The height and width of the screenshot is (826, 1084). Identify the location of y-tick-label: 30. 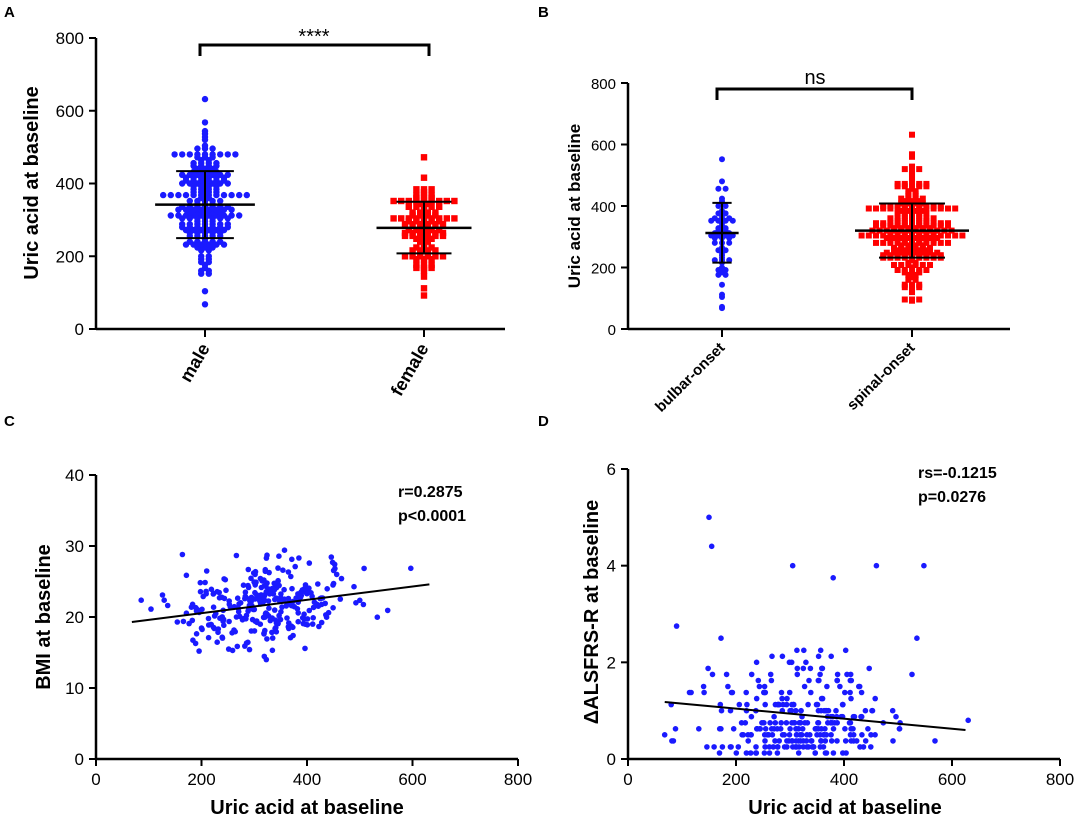
(74, 546).